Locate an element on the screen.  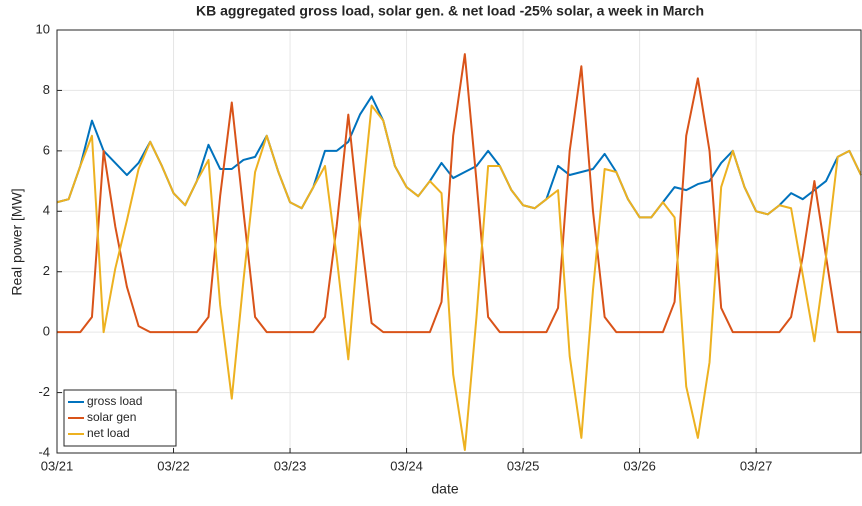
y-axis-label: Real power [MW] is located at coordinates (17, 241).